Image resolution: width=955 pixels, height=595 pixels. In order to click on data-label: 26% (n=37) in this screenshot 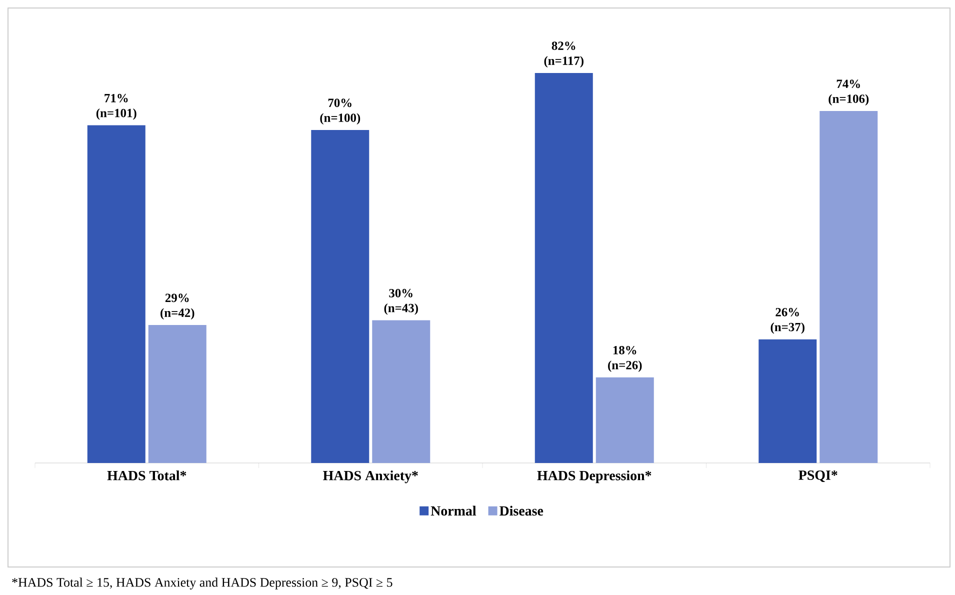, I will do `click(787, 321)`.